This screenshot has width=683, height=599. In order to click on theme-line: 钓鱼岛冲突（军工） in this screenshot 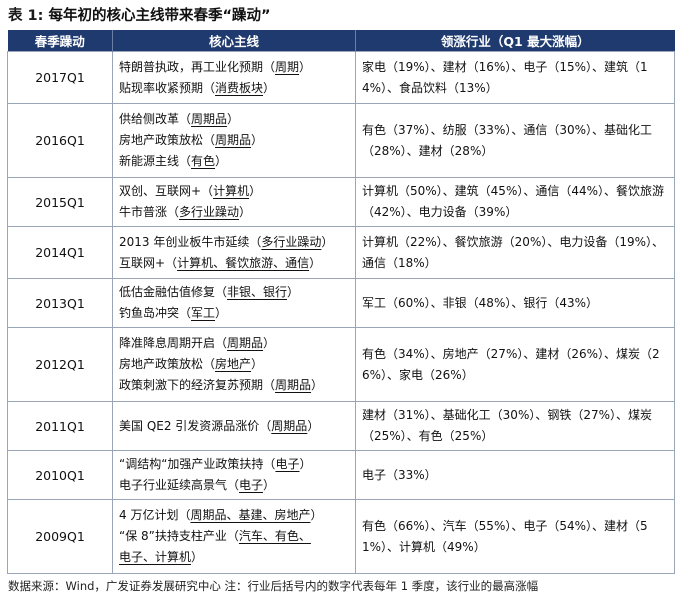, I will do `click(234, 313)`.